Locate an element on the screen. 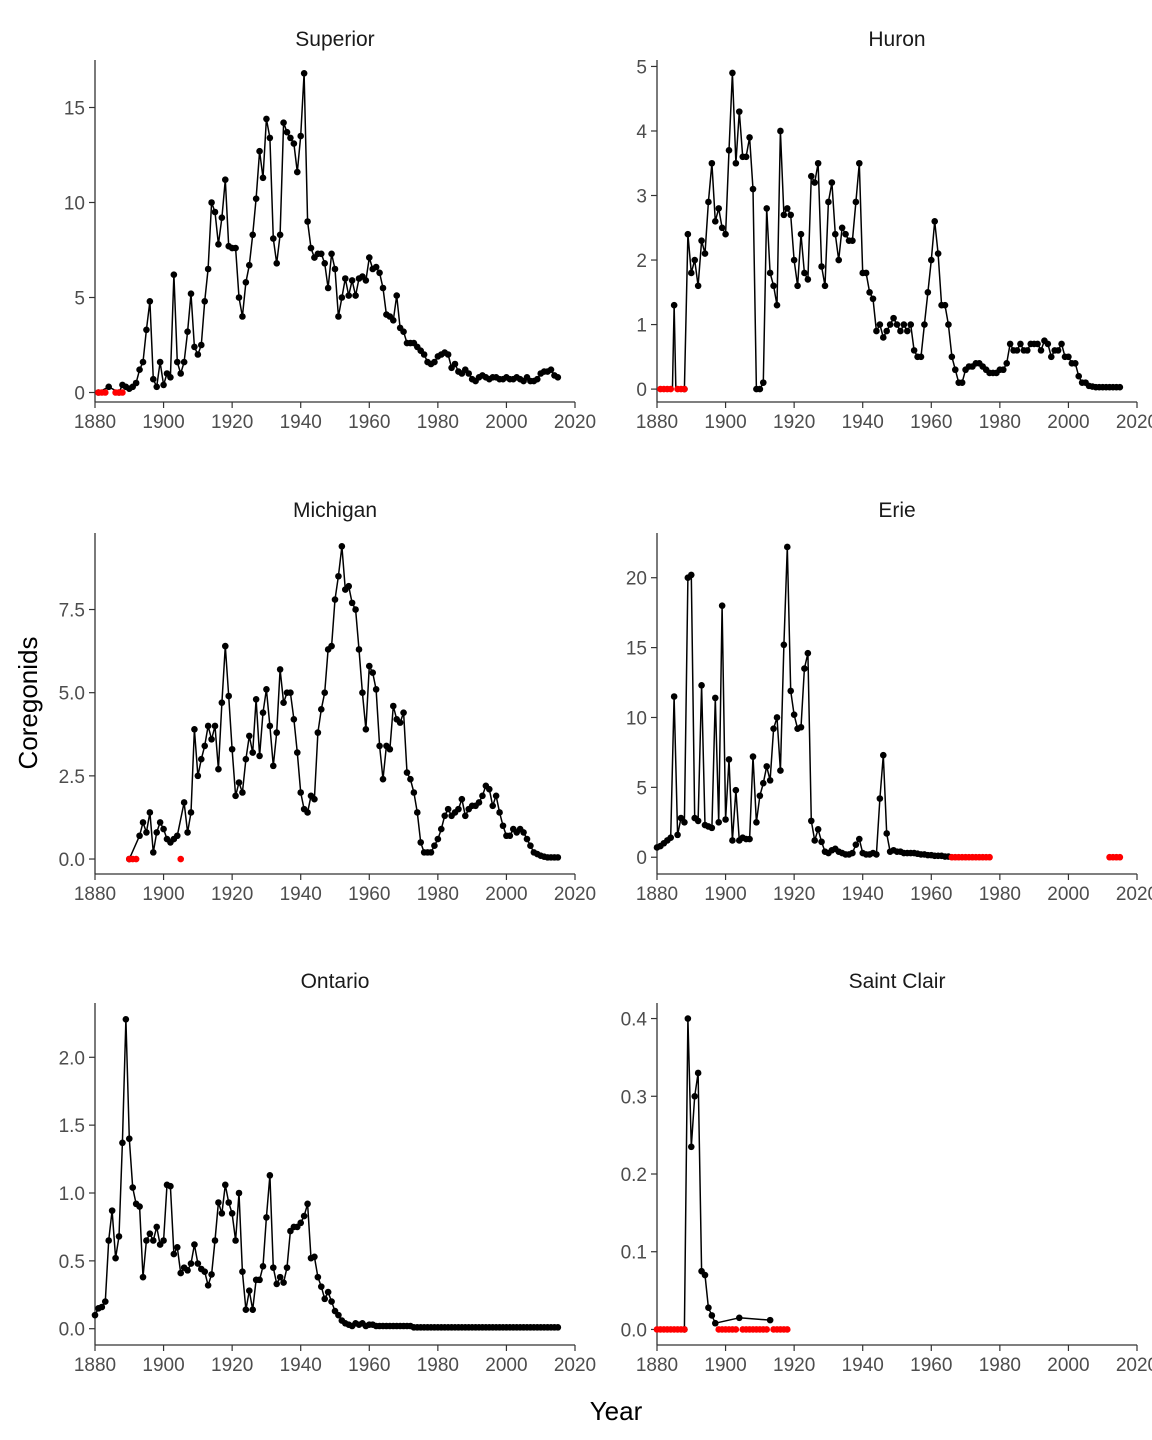  series-line-ontario is located at coordinates (326, 1173).